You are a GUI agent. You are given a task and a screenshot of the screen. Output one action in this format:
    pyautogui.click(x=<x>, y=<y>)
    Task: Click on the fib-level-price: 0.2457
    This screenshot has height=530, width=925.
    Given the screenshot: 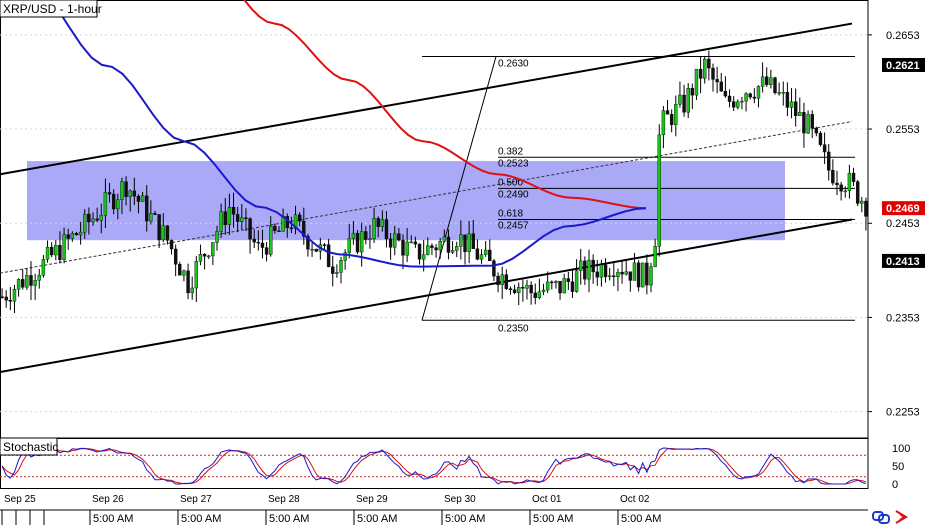 What is the action you would take?
    pyautogui.click(x=513, y=225)
    